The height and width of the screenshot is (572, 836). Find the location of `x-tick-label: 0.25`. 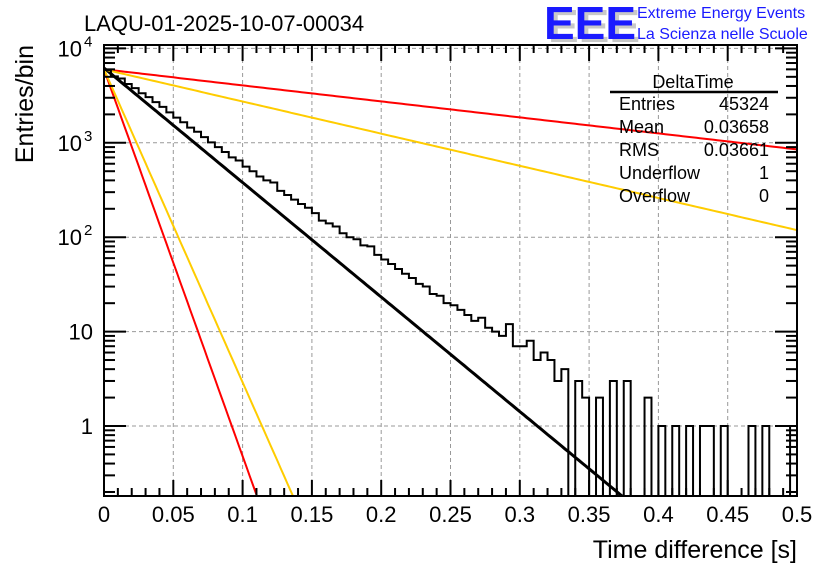

x-tick-label: 0.25 is located at coordinates (450, 514).